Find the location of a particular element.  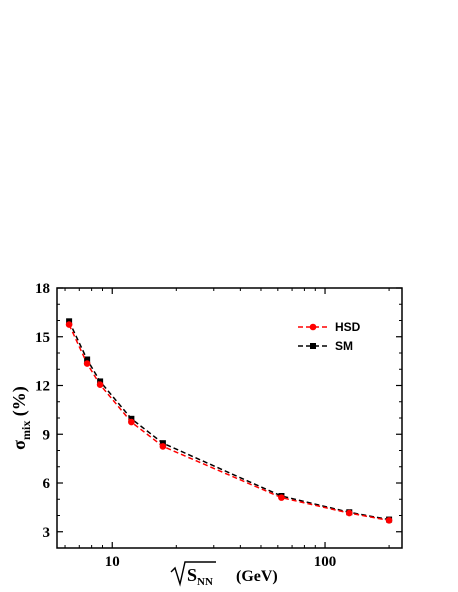

x-axis-title-var: S is located at coordinates (192, 575).